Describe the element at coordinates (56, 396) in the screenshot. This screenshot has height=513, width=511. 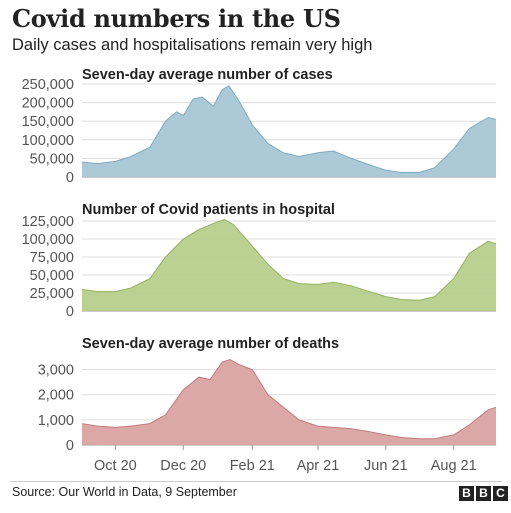
I see `y-tick-label: 2,000` at that location.